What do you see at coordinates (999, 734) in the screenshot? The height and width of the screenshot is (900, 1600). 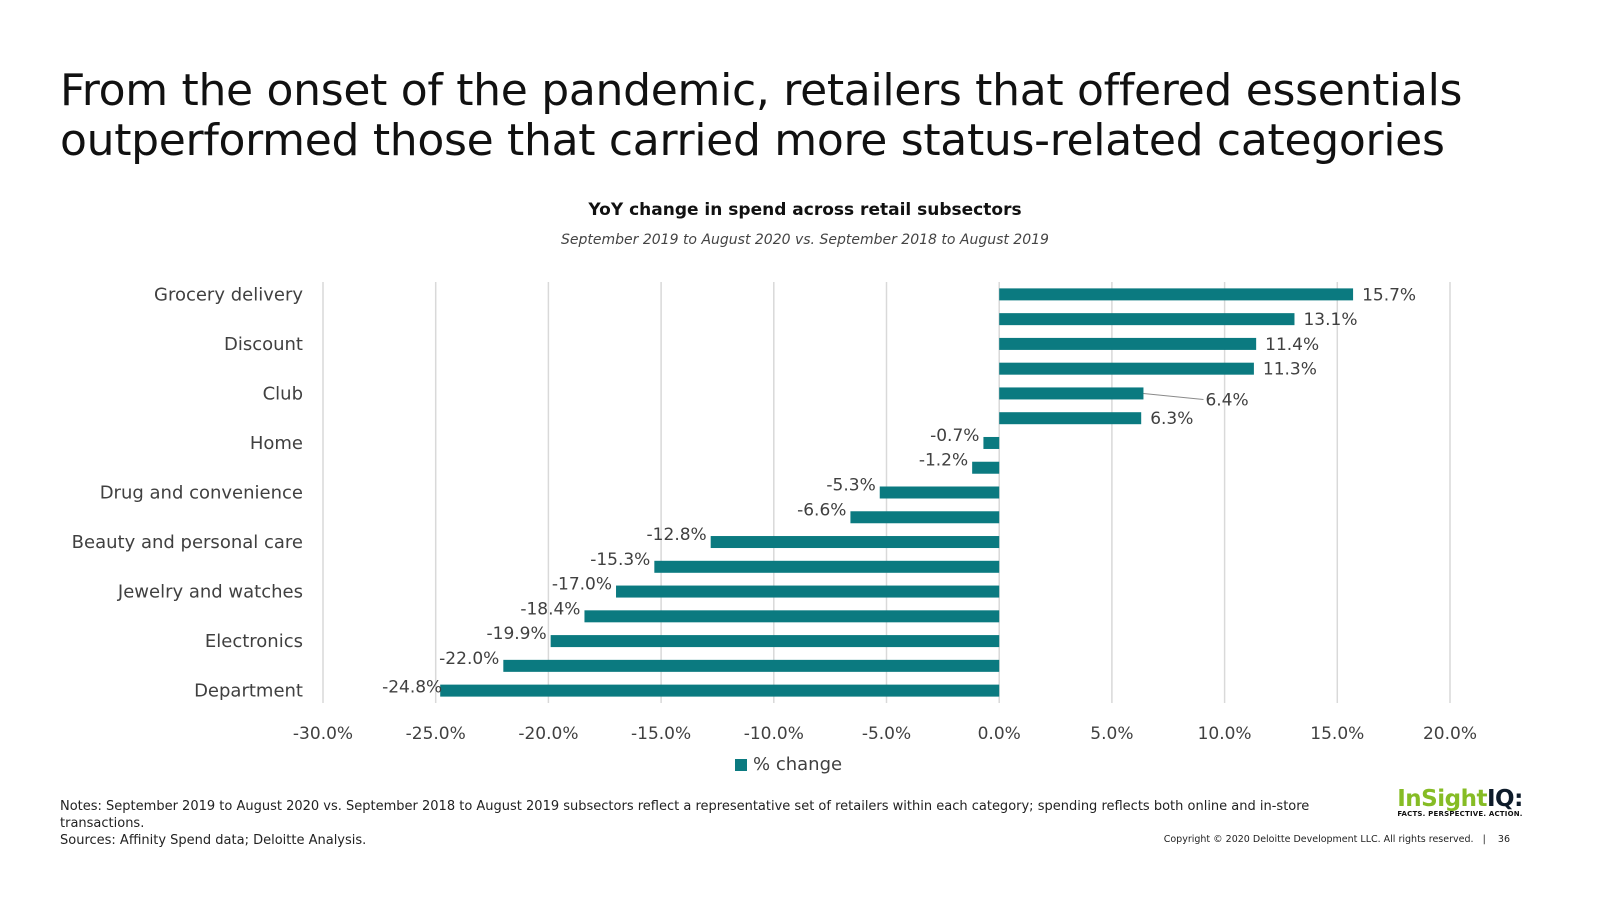 I see `x-tick-label: 0.0%` at bounding box center [999, 734].